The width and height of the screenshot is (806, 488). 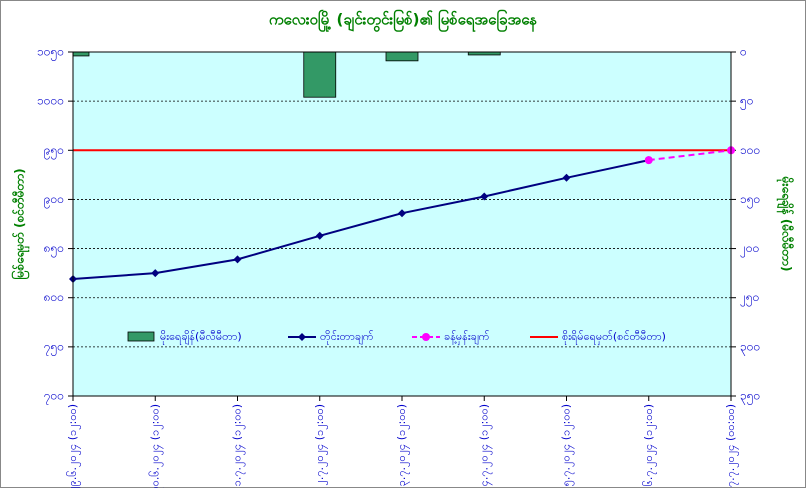 I want to click on y2-tick-label: ၃၀၀, so click(x=750, y=347).